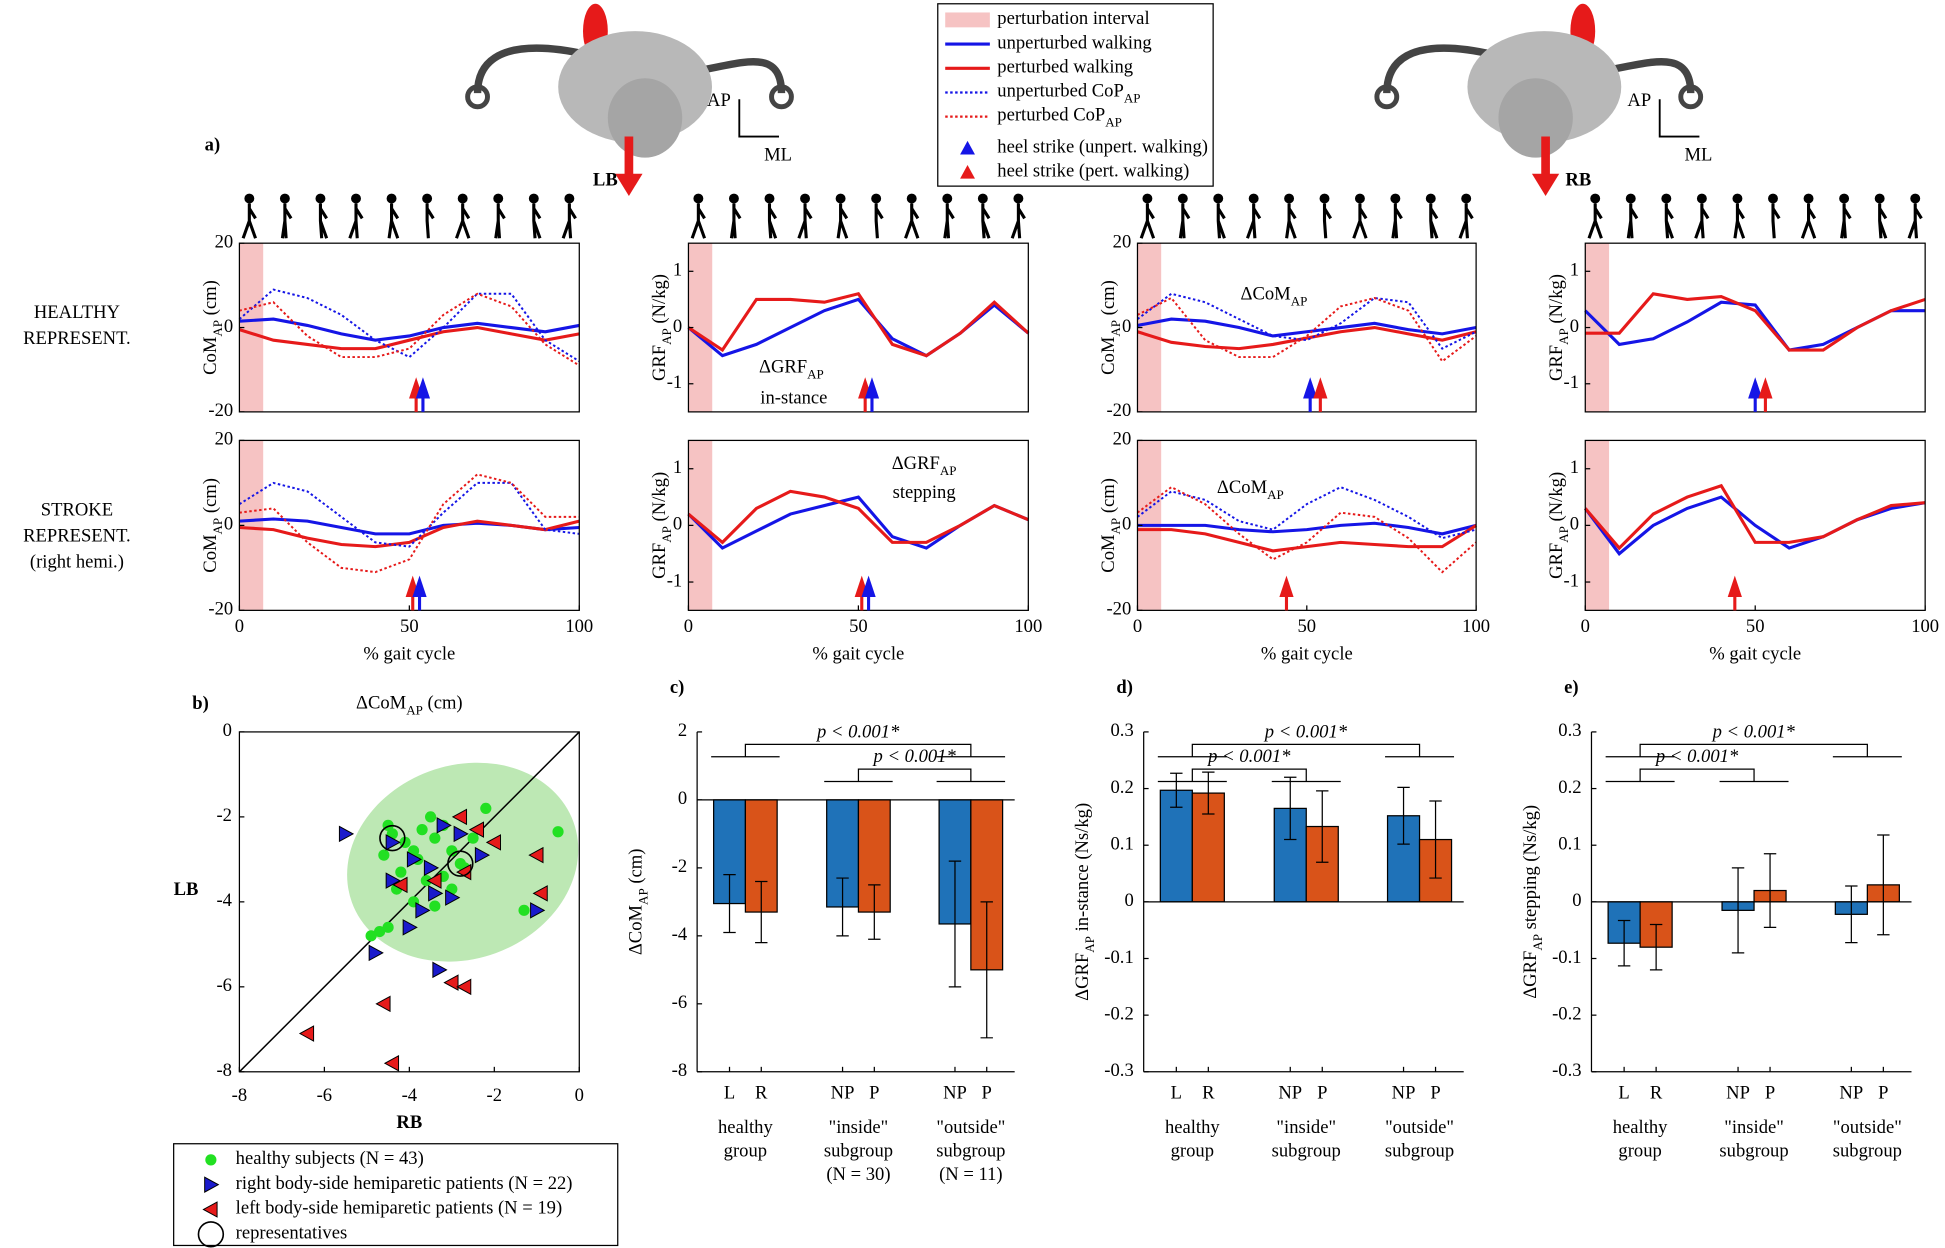  What do you see at coordinates (659, 301) in the screenshot?
I see `text-part: (N/kg)` at bounding box center [659, 301].